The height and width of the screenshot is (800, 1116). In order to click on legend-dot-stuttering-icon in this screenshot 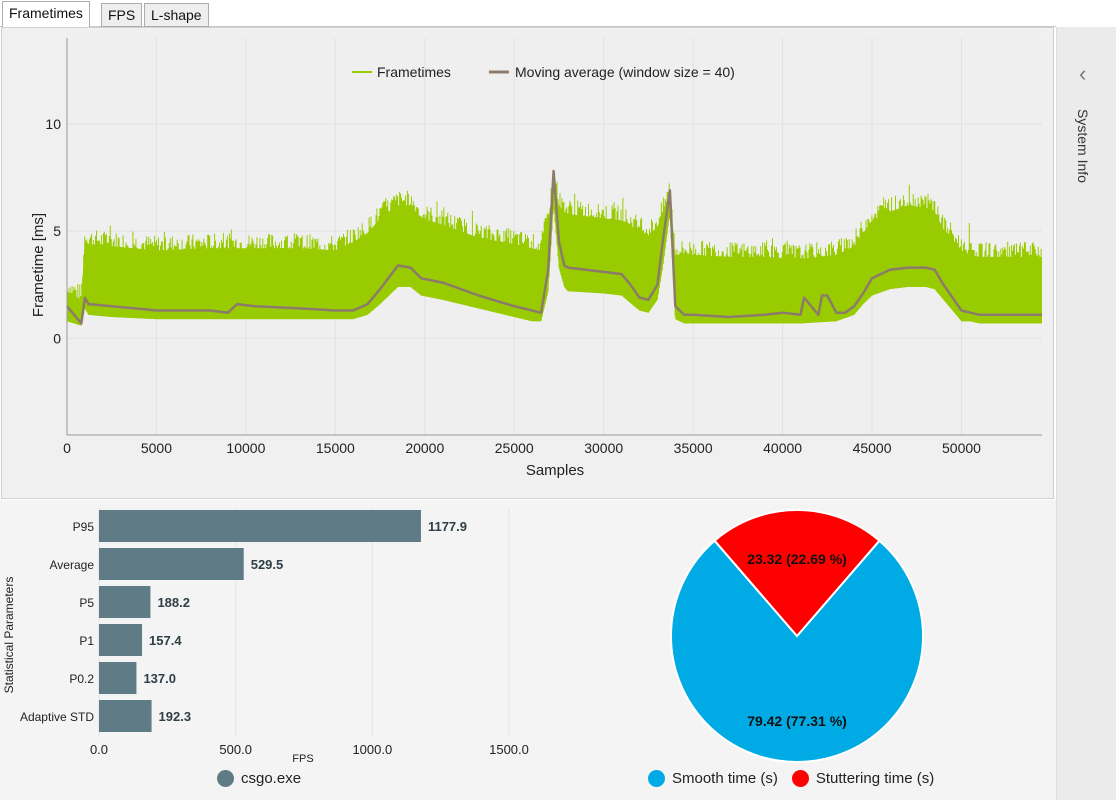, I will do `click(800, 778)`.